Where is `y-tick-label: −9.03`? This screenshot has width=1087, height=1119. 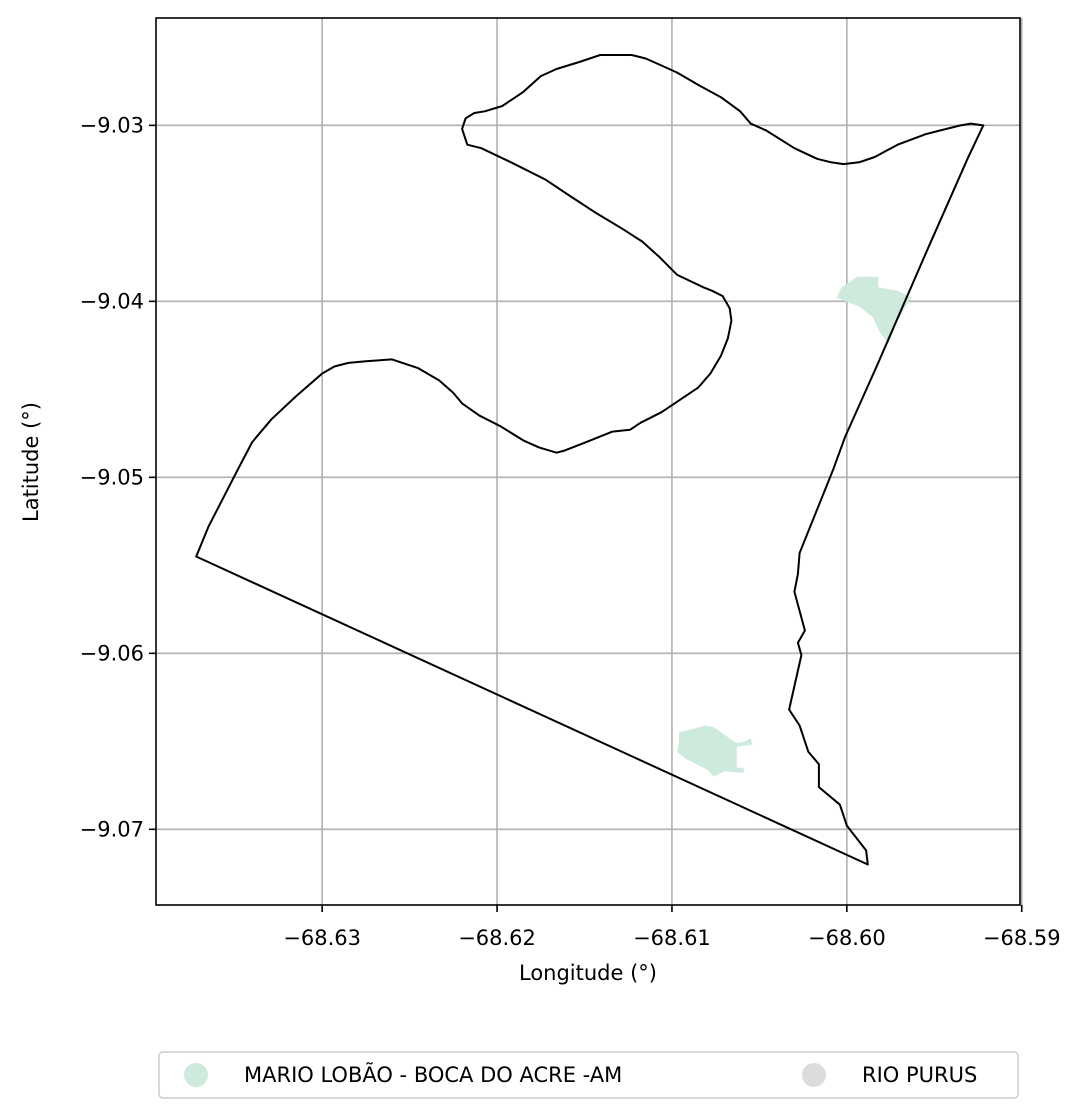 y-tick-label: −9.03 is located at coordinates (112, 125).